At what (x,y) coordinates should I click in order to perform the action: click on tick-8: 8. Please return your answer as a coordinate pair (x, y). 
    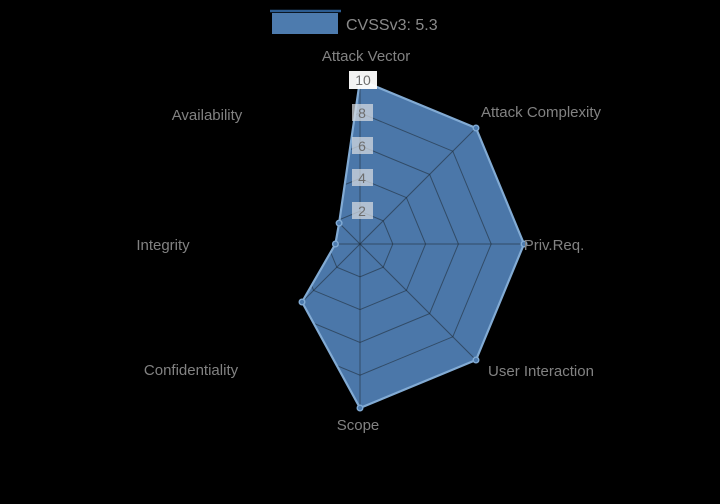
    Looking at the image, I should click on (362, 112).